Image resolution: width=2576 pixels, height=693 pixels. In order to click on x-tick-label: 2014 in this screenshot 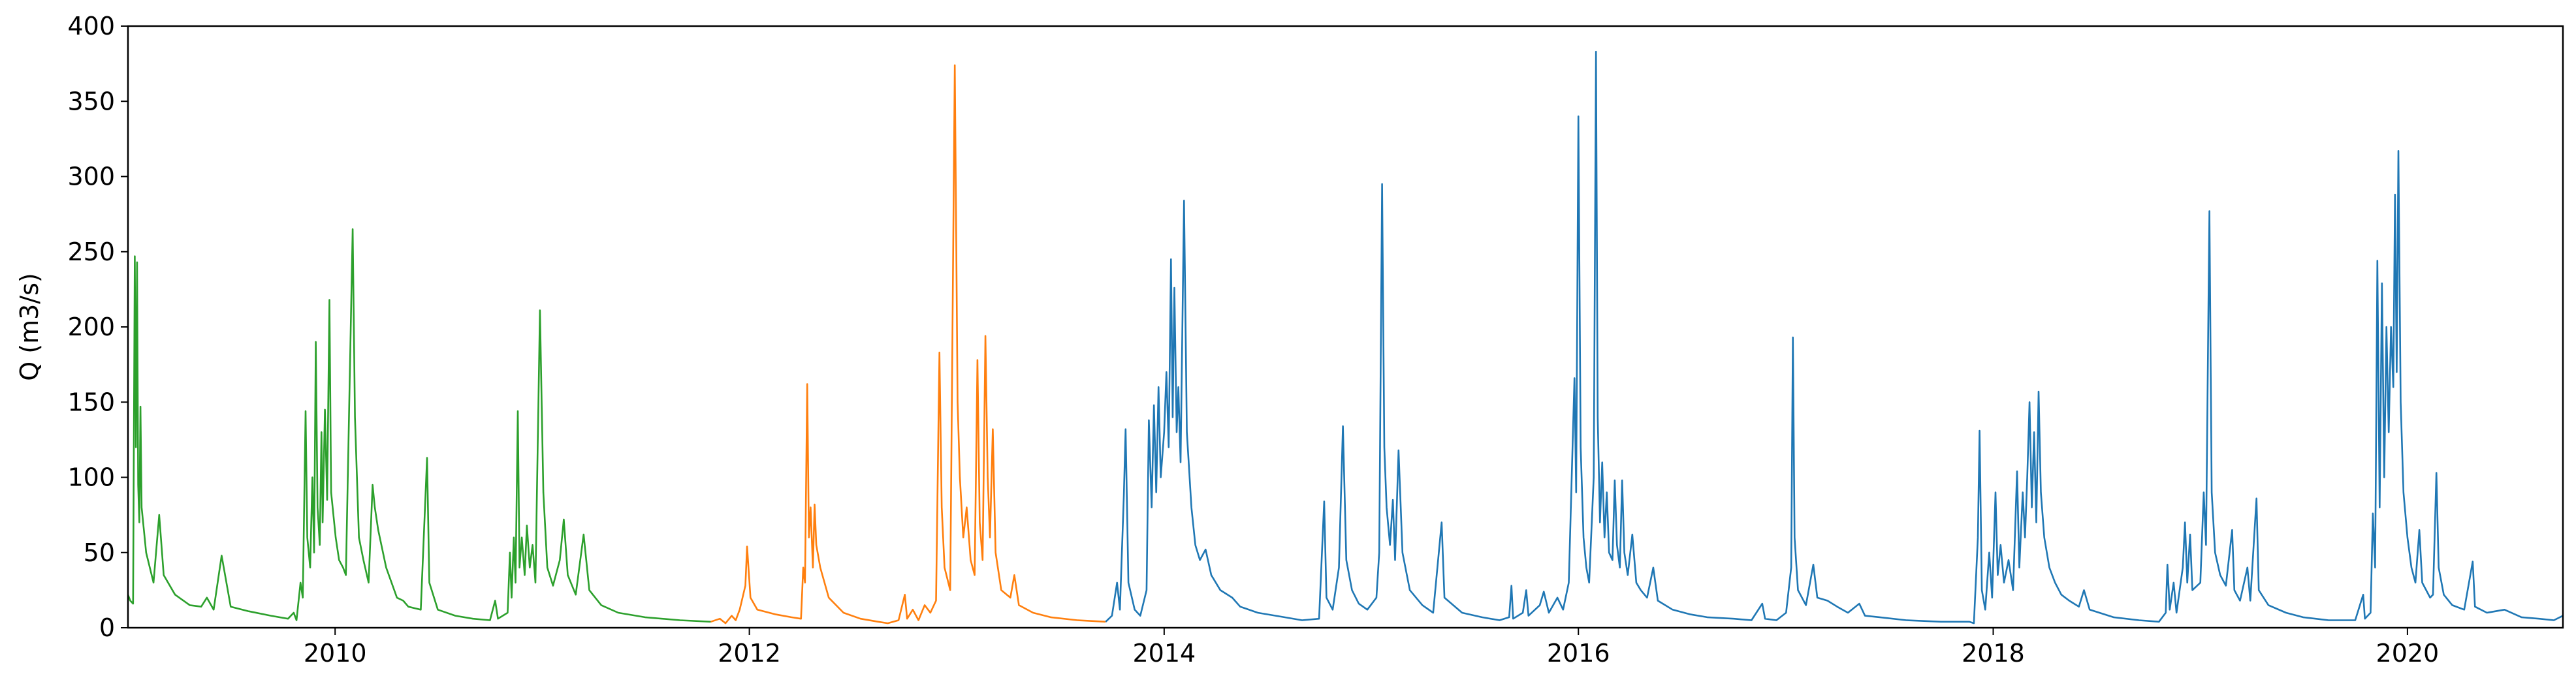, I will do `click(1164, 653)`.